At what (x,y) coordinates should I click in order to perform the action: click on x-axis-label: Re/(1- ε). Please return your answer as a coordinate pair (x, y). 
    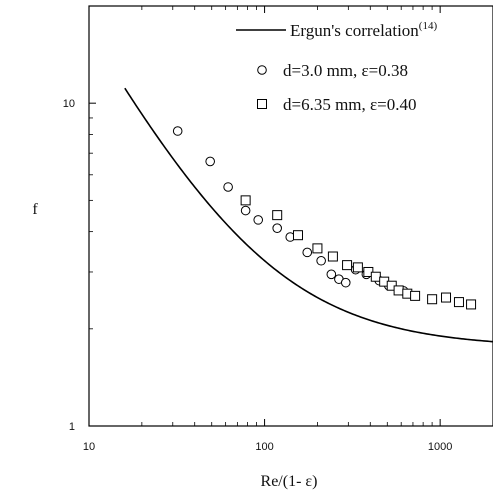
    Looking at the image, I should click on (289, 481).